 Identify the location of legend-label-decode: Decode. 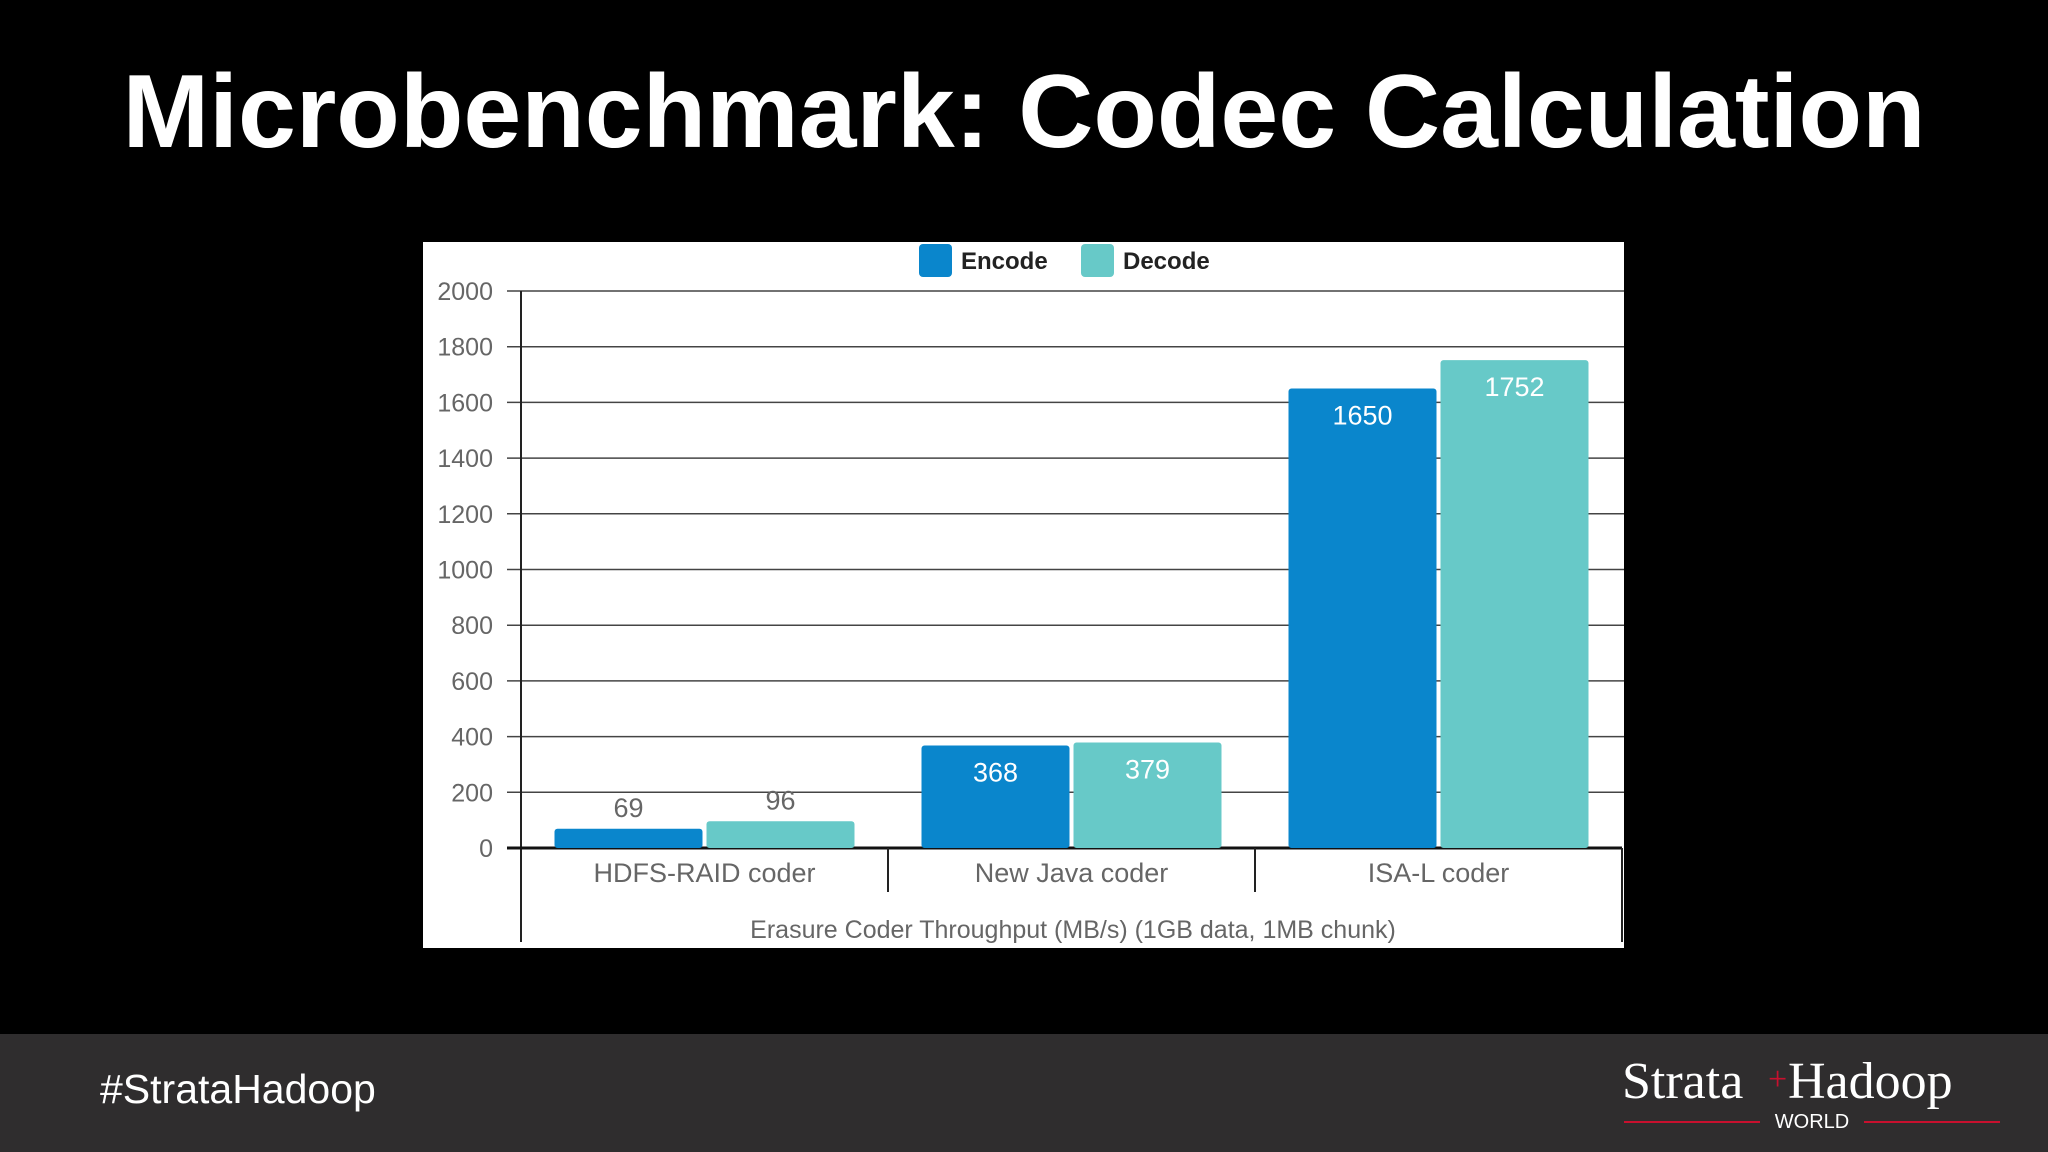
(1166, 261).